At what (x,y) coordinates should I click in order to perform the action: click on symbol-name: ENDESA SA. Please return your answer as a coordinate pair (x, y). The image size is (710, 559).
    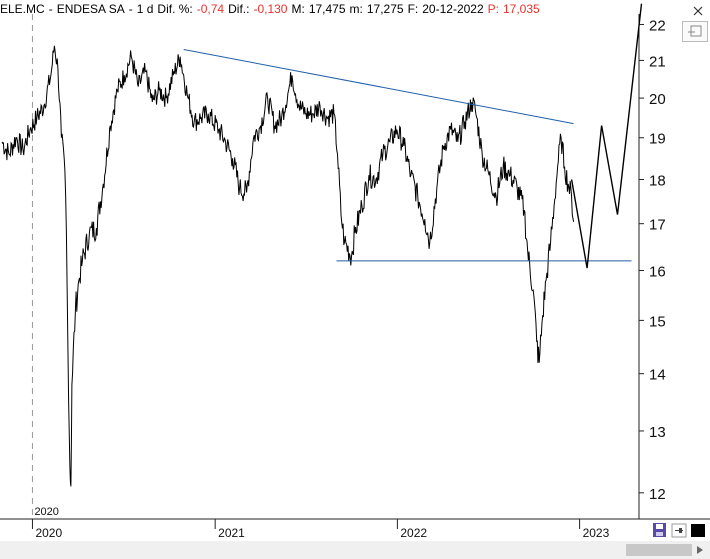
    Looking at the image, I should click on (90, 9).